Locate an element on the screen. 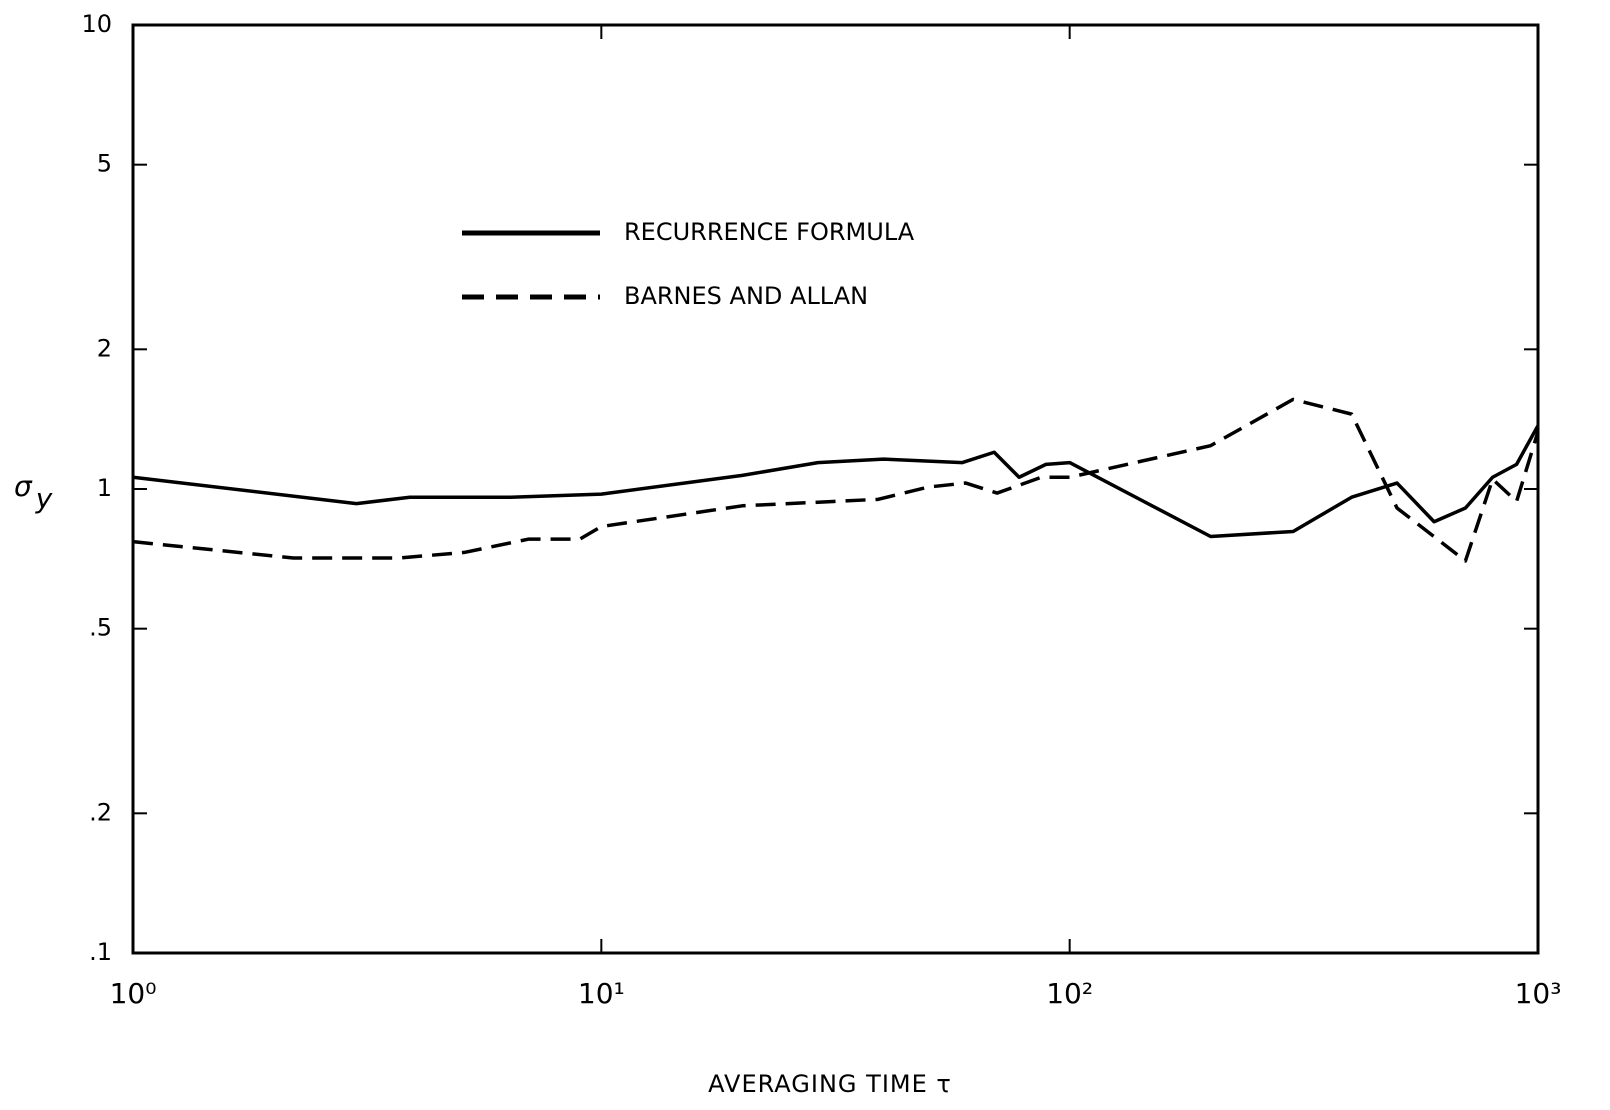 The image size is (1610, 1110). legend-label: RECURRENCE FORMULA is located at coordinates (769, 232).